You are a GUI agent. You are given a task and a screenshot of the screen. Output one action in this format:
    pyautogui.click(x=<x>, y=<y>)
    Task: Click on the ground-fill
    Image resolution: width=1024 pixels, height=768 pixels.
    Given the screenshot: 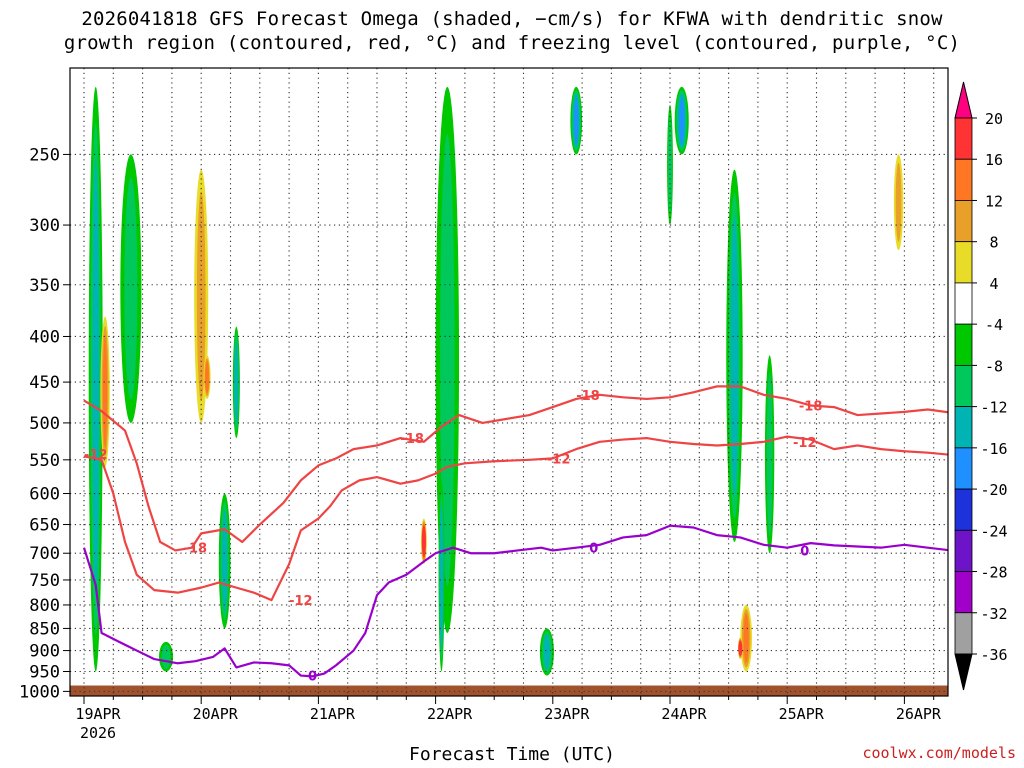 What is the action you would take?
    pyautogui.click(x=509, y=690)
    